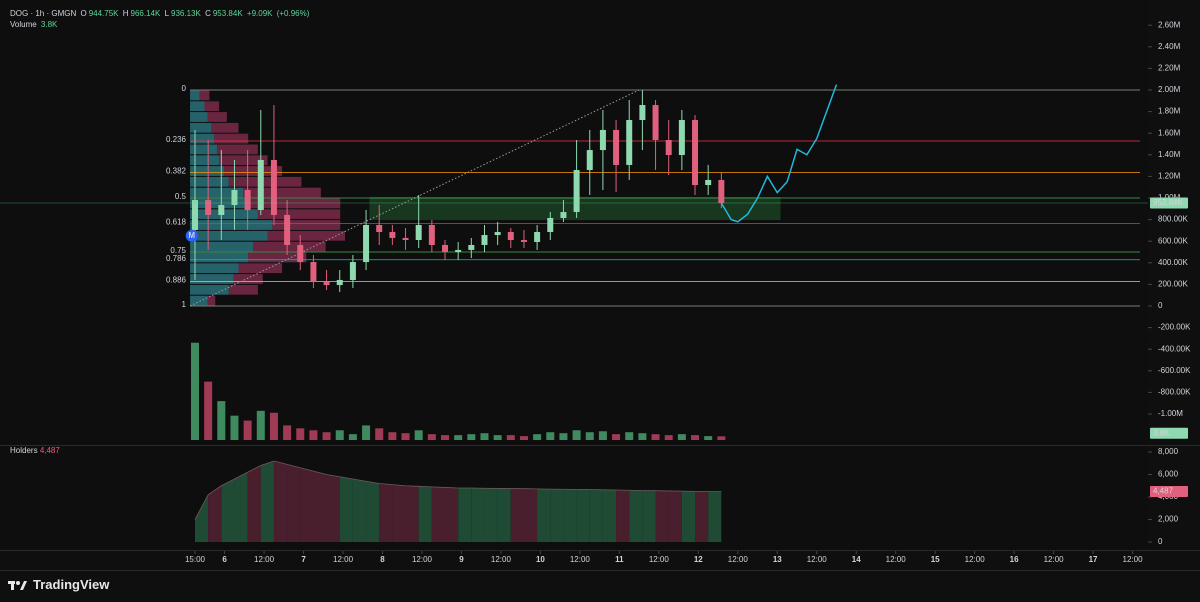 The height and width of the screenshot is (602, 1200). What do you see at coordinates (293, 13) in the screenshot?
I see `change-pct: (+0.96%)` at bounding box center [293, 13].